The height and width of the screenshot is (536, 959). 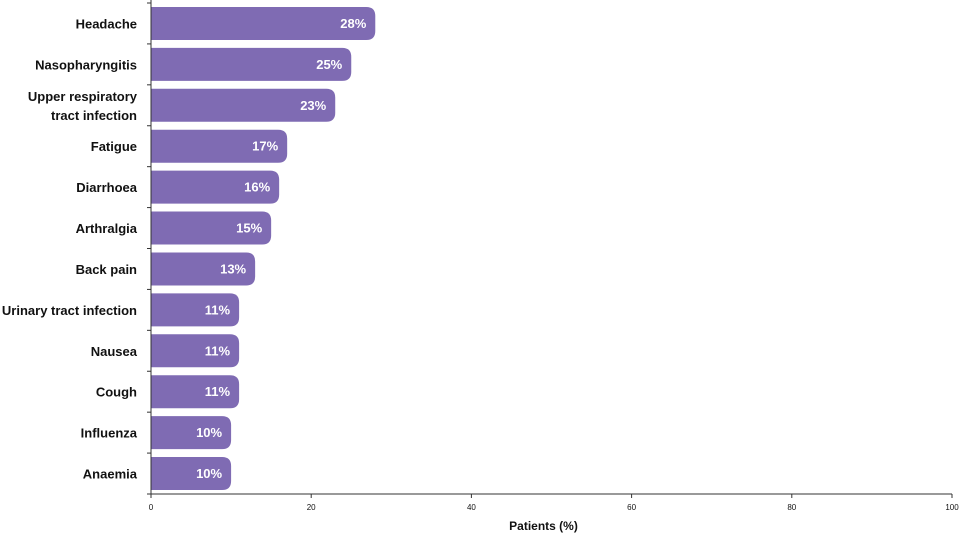 I want to click on category-label-line: Influenza, so click(x=109, y=432).